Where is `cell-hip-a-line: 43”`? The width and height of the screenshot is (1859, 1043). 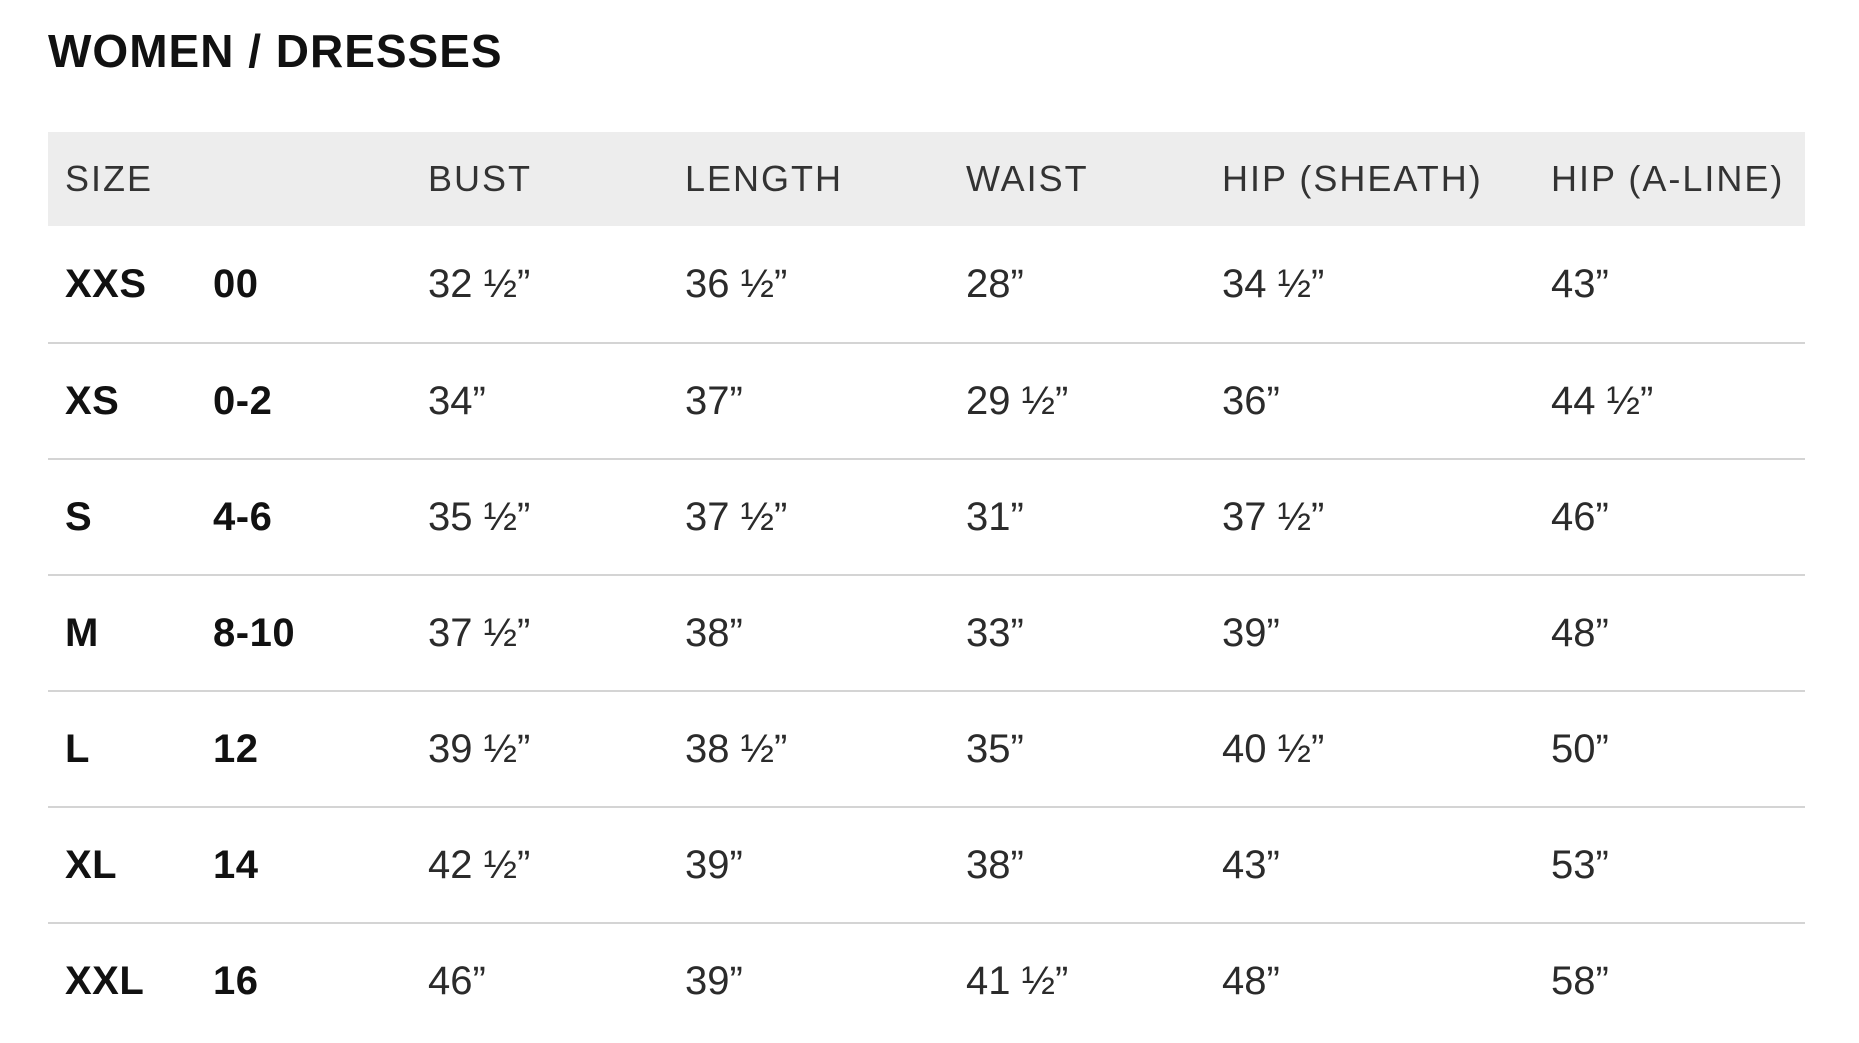 cell-hip-a-line: 43” is located at coordinates (1580, 283).